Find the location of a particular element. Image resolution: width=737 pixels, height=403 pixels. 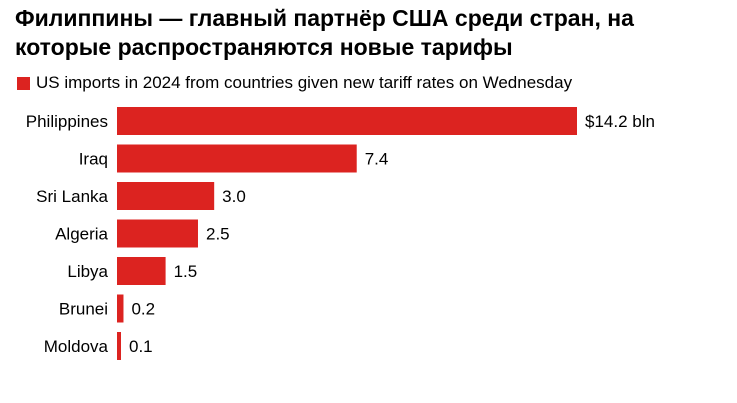

category-label: Libya is located at coordinates (87, 271).